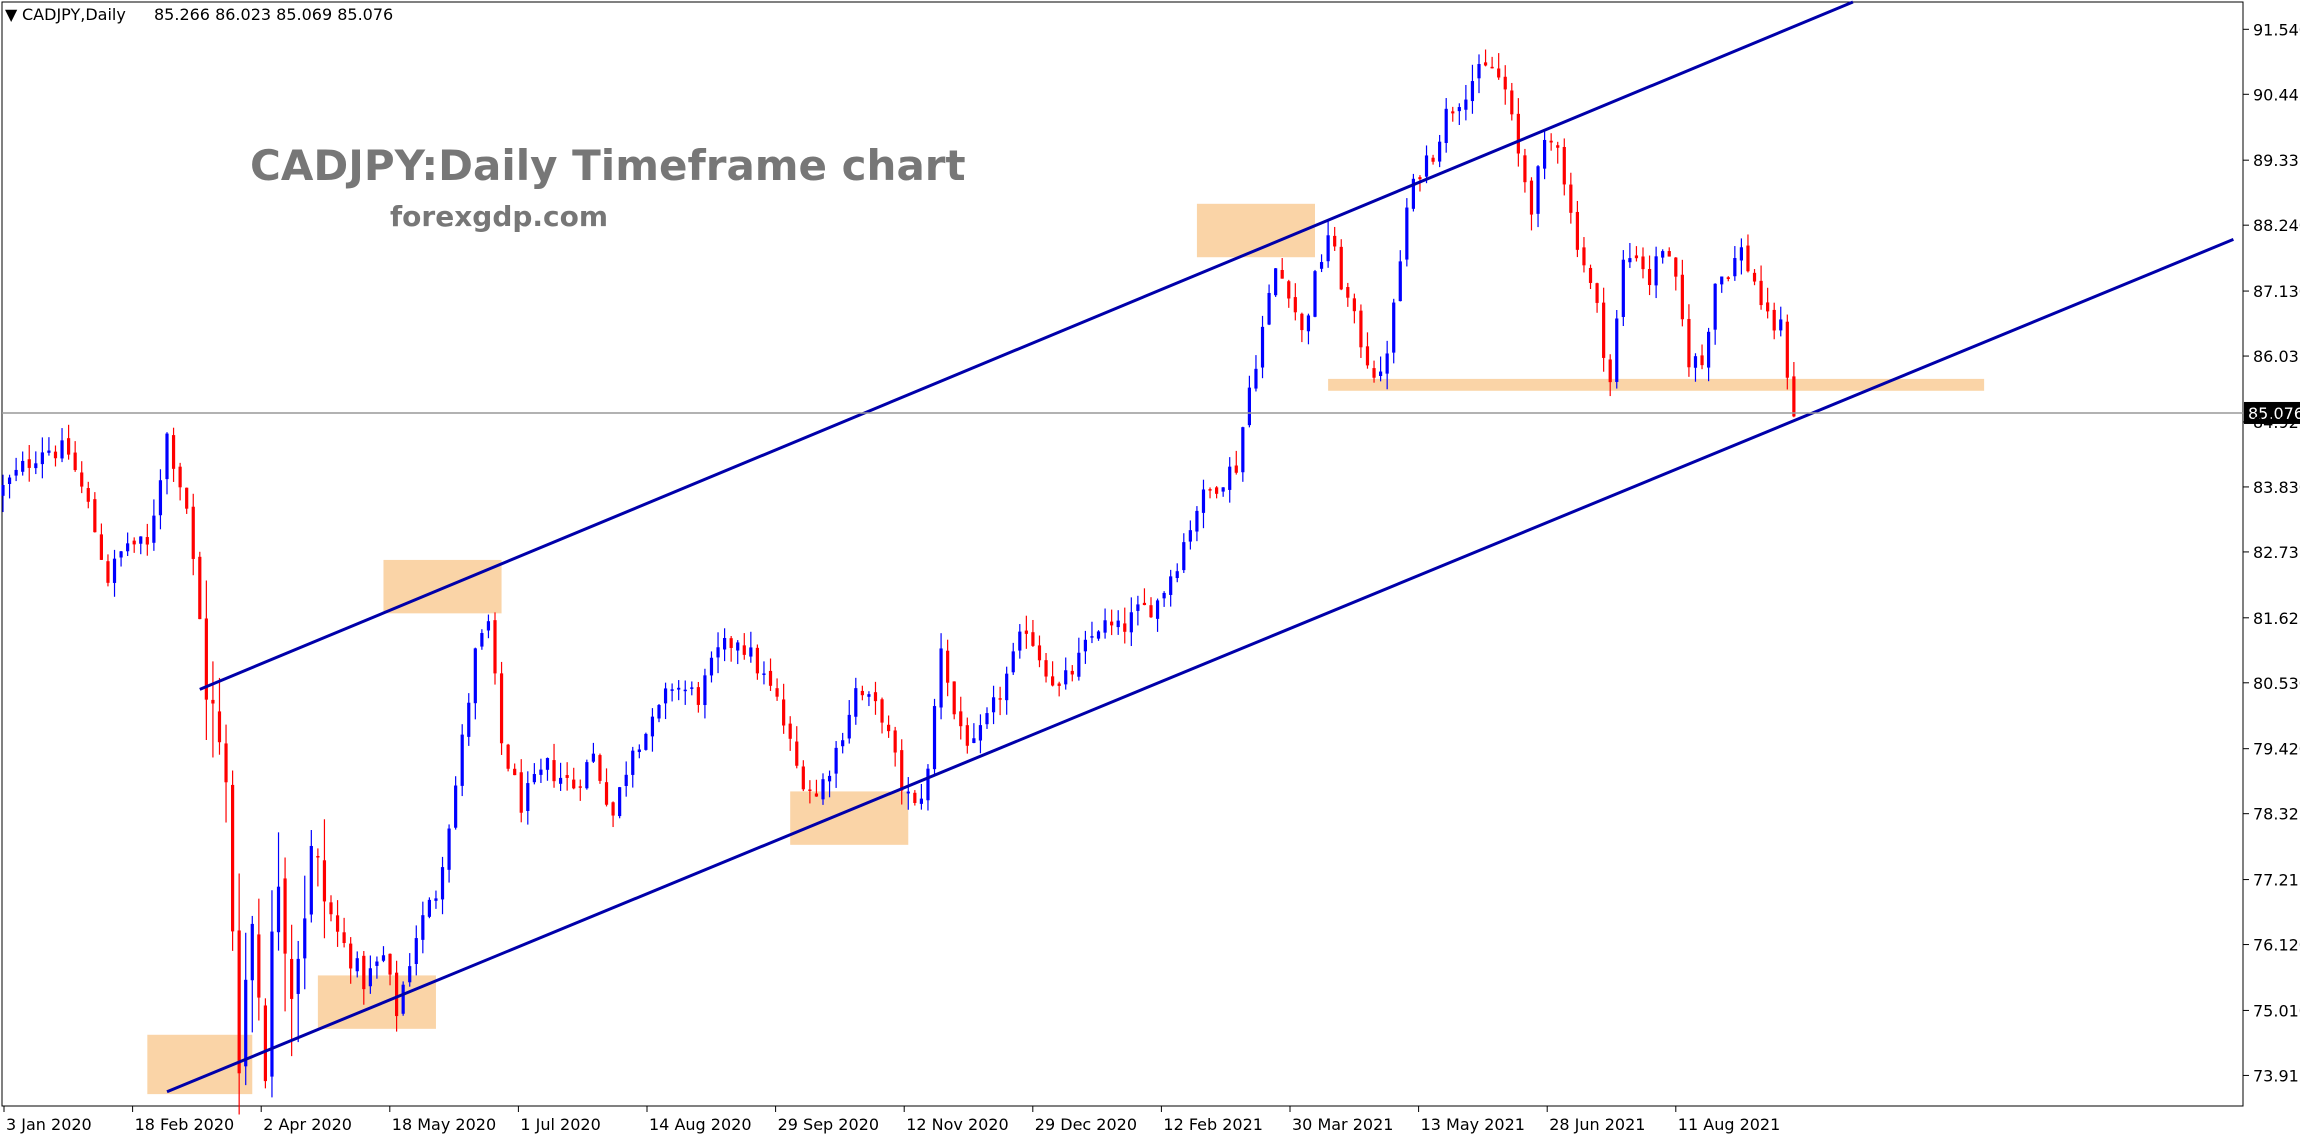 This screenshot has width=2300, height=1136. What do you see at coordinates (2276, 880) in the screenshot?
I see `y-tick-label: 77.215` at bounding box center [2276, 880].